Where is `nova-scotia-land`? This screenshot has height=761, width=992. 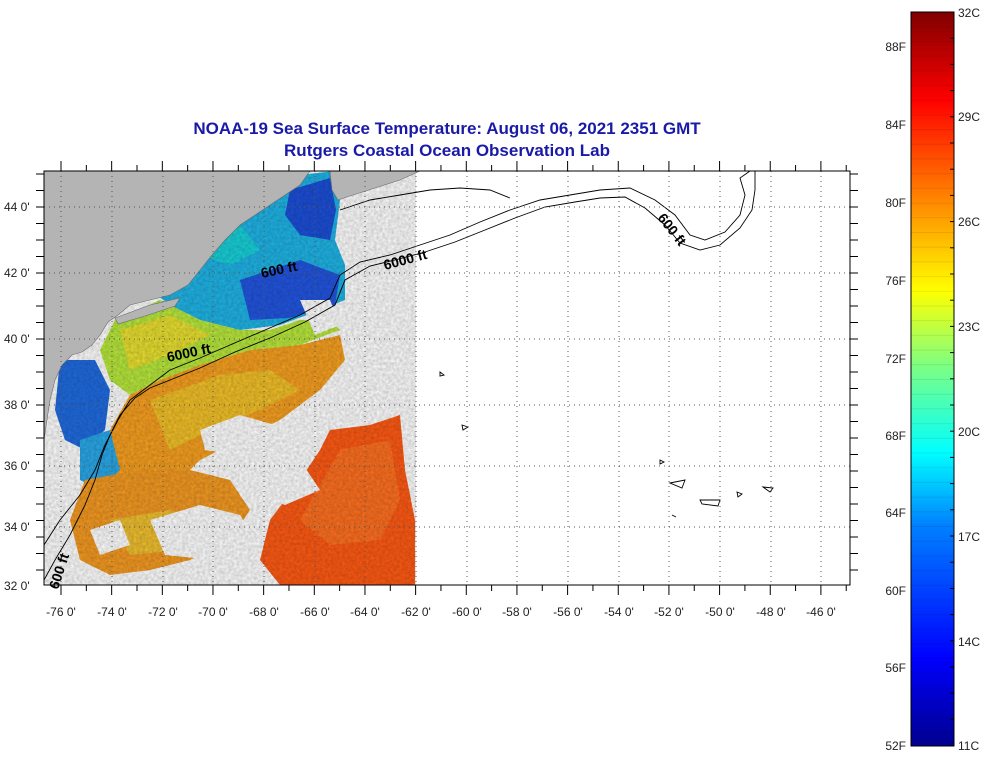 nova-scotia-land is located at coordinates (375, 186).